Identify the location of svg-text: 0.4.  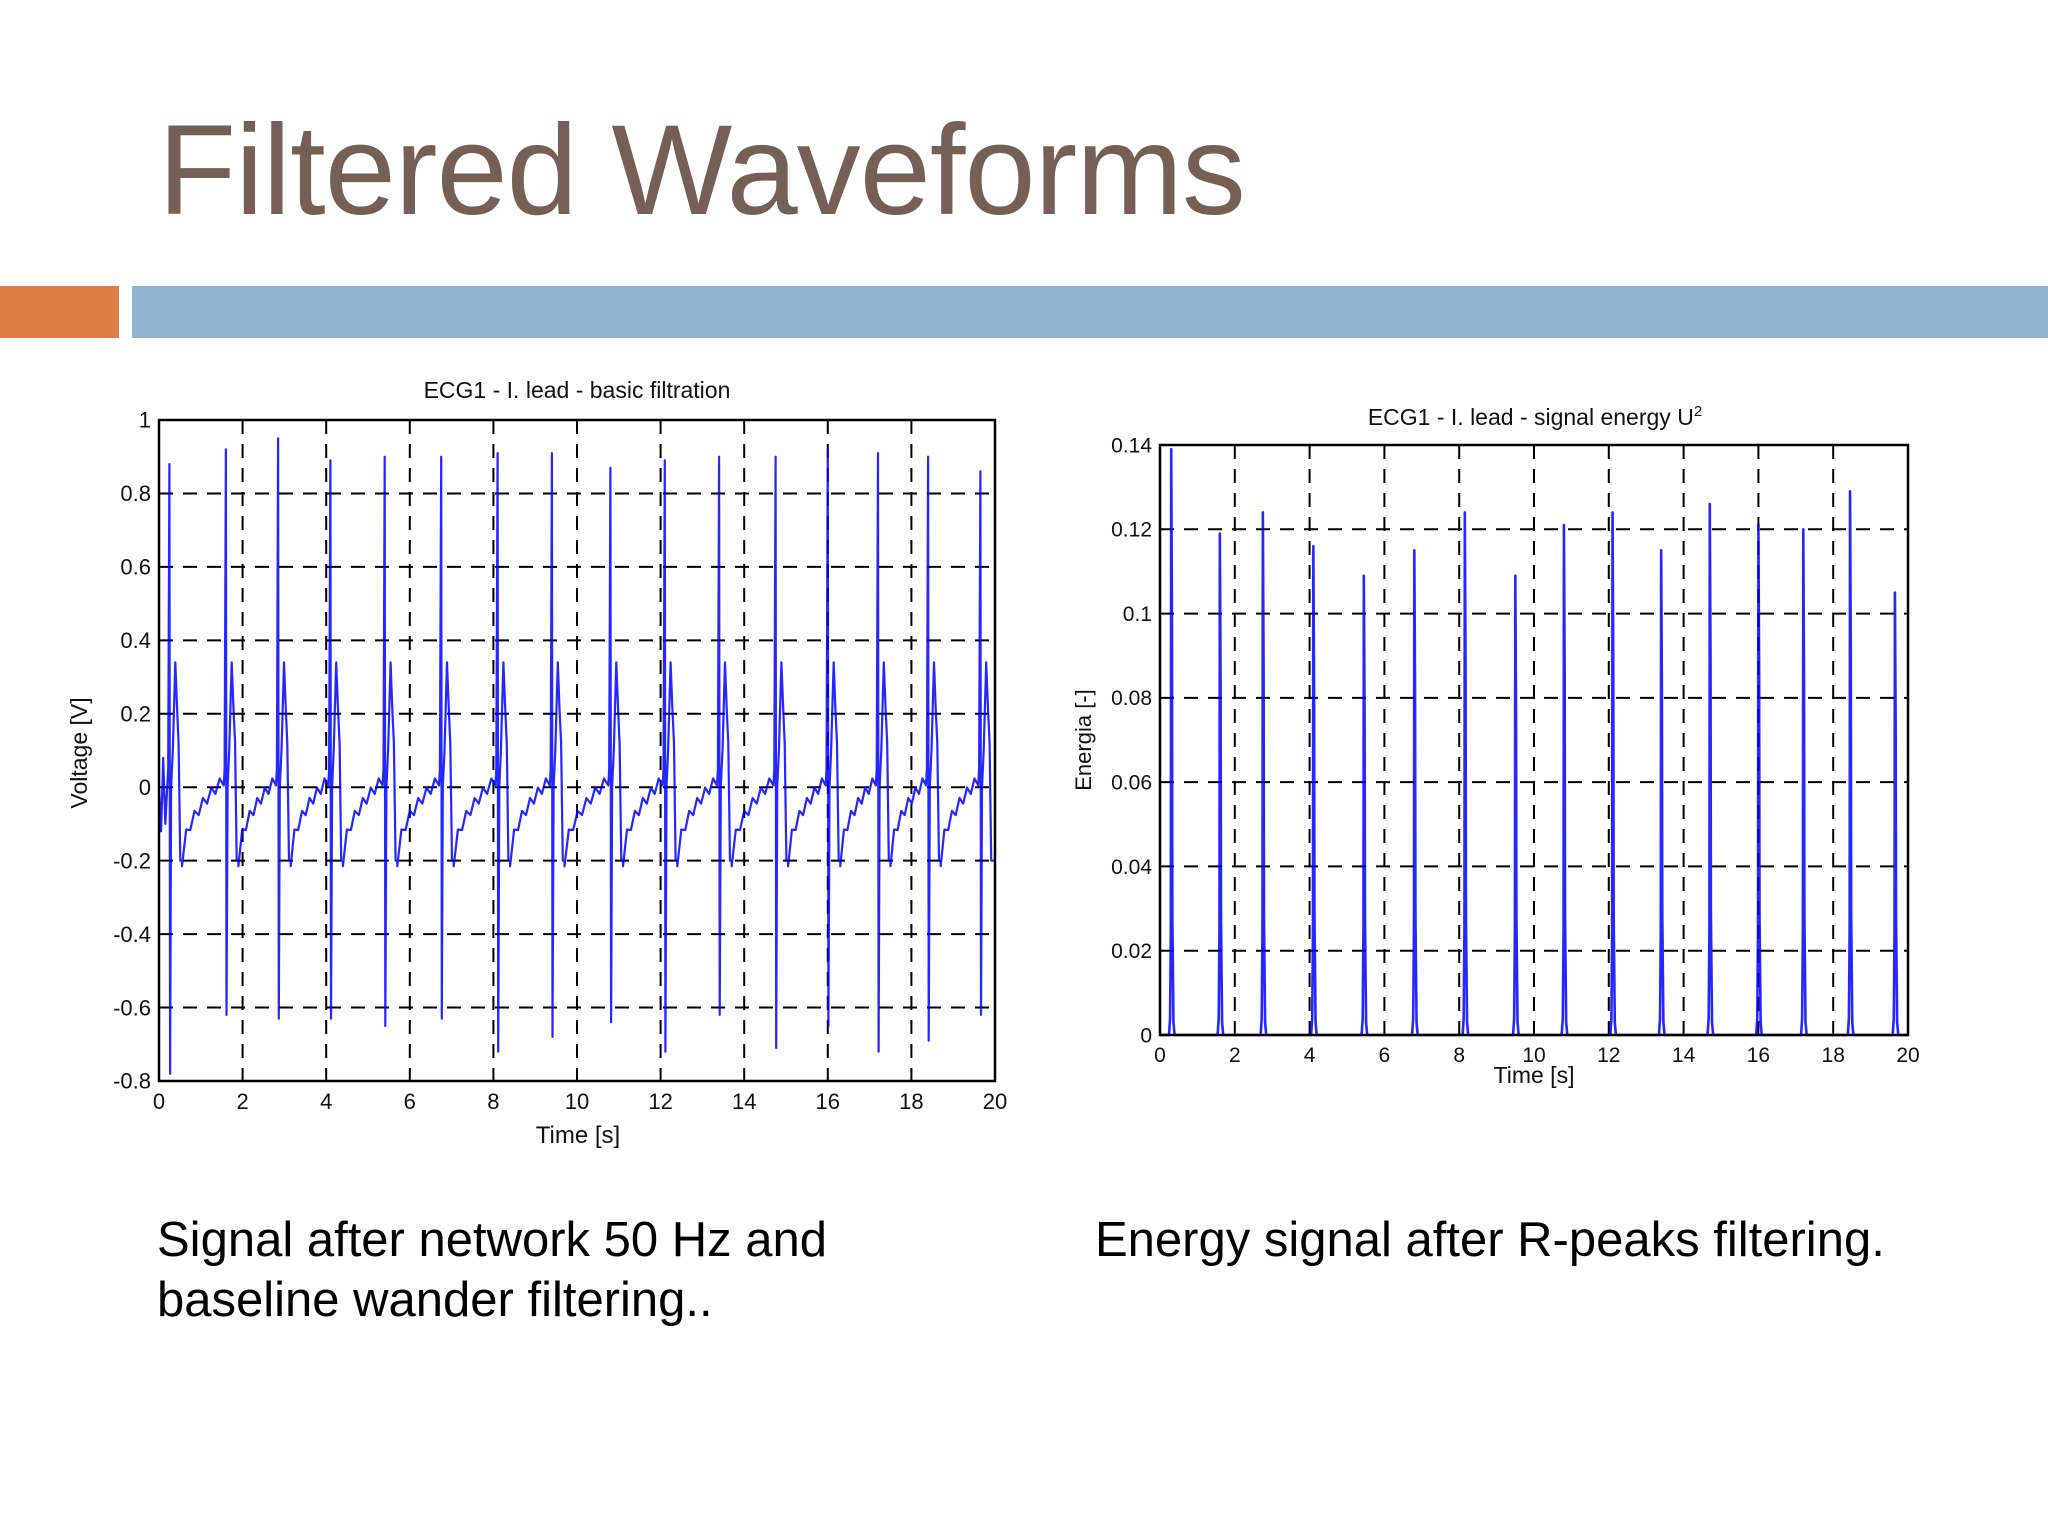
(135, 640).